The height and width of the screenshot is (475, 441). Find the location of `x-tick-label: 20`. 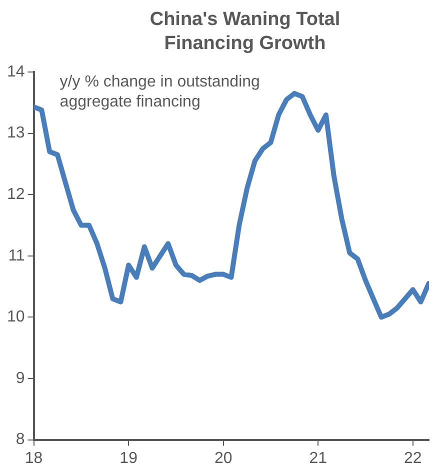

x-tick-label: 20 is located at coordinates (223, 458).